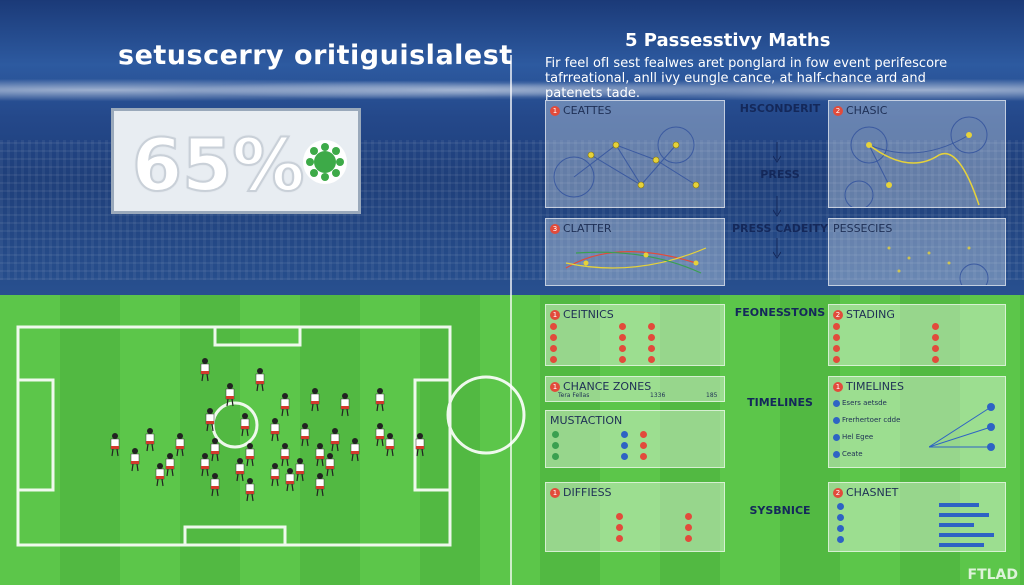 This screenshot has width=1024, height=585. I want to click on panel-title: MUSTACTION, so click(586, 420).